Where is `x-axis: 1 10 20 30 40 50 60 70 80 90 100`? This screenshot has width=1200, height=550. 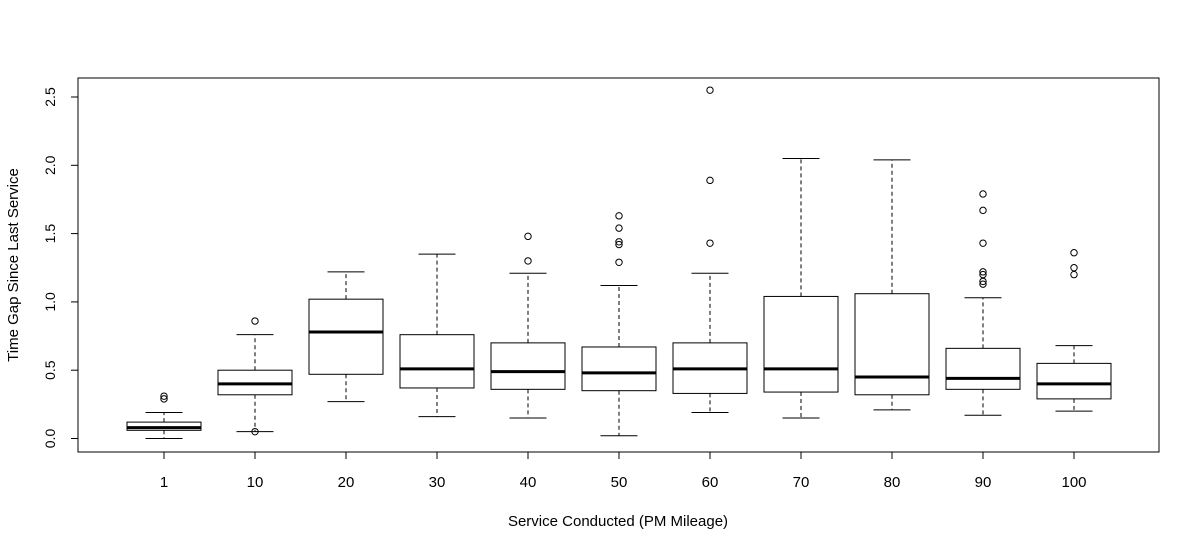 x-axis: 1 10 20 30 40 50 60 70 80 90 100 is located at coordinates (623, 471).